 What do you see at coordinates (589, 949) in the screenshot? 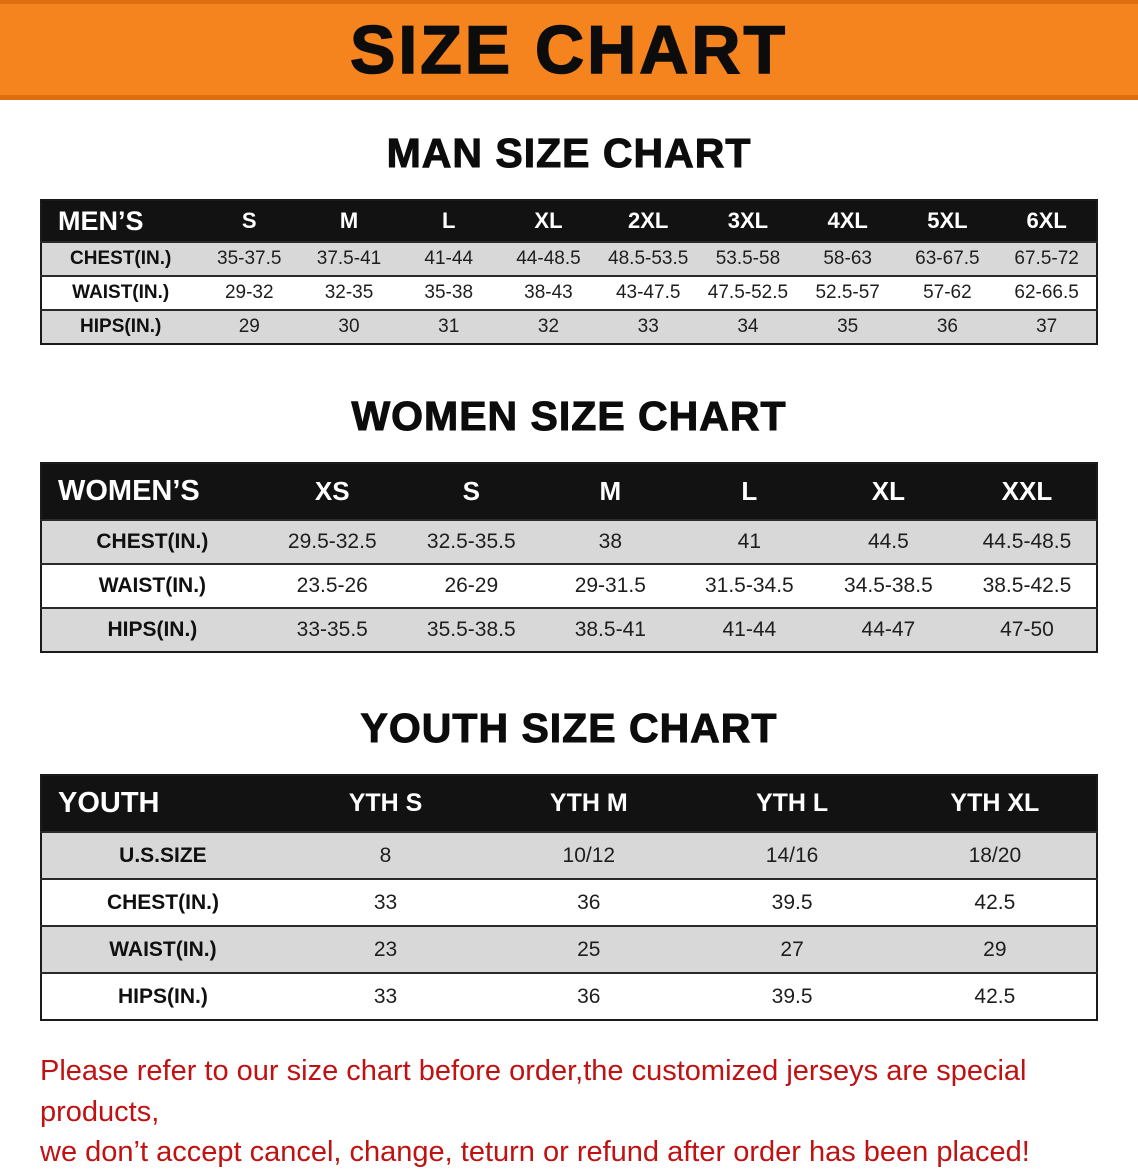
I see `value-cell: 25` at bounding box center [589, 949].